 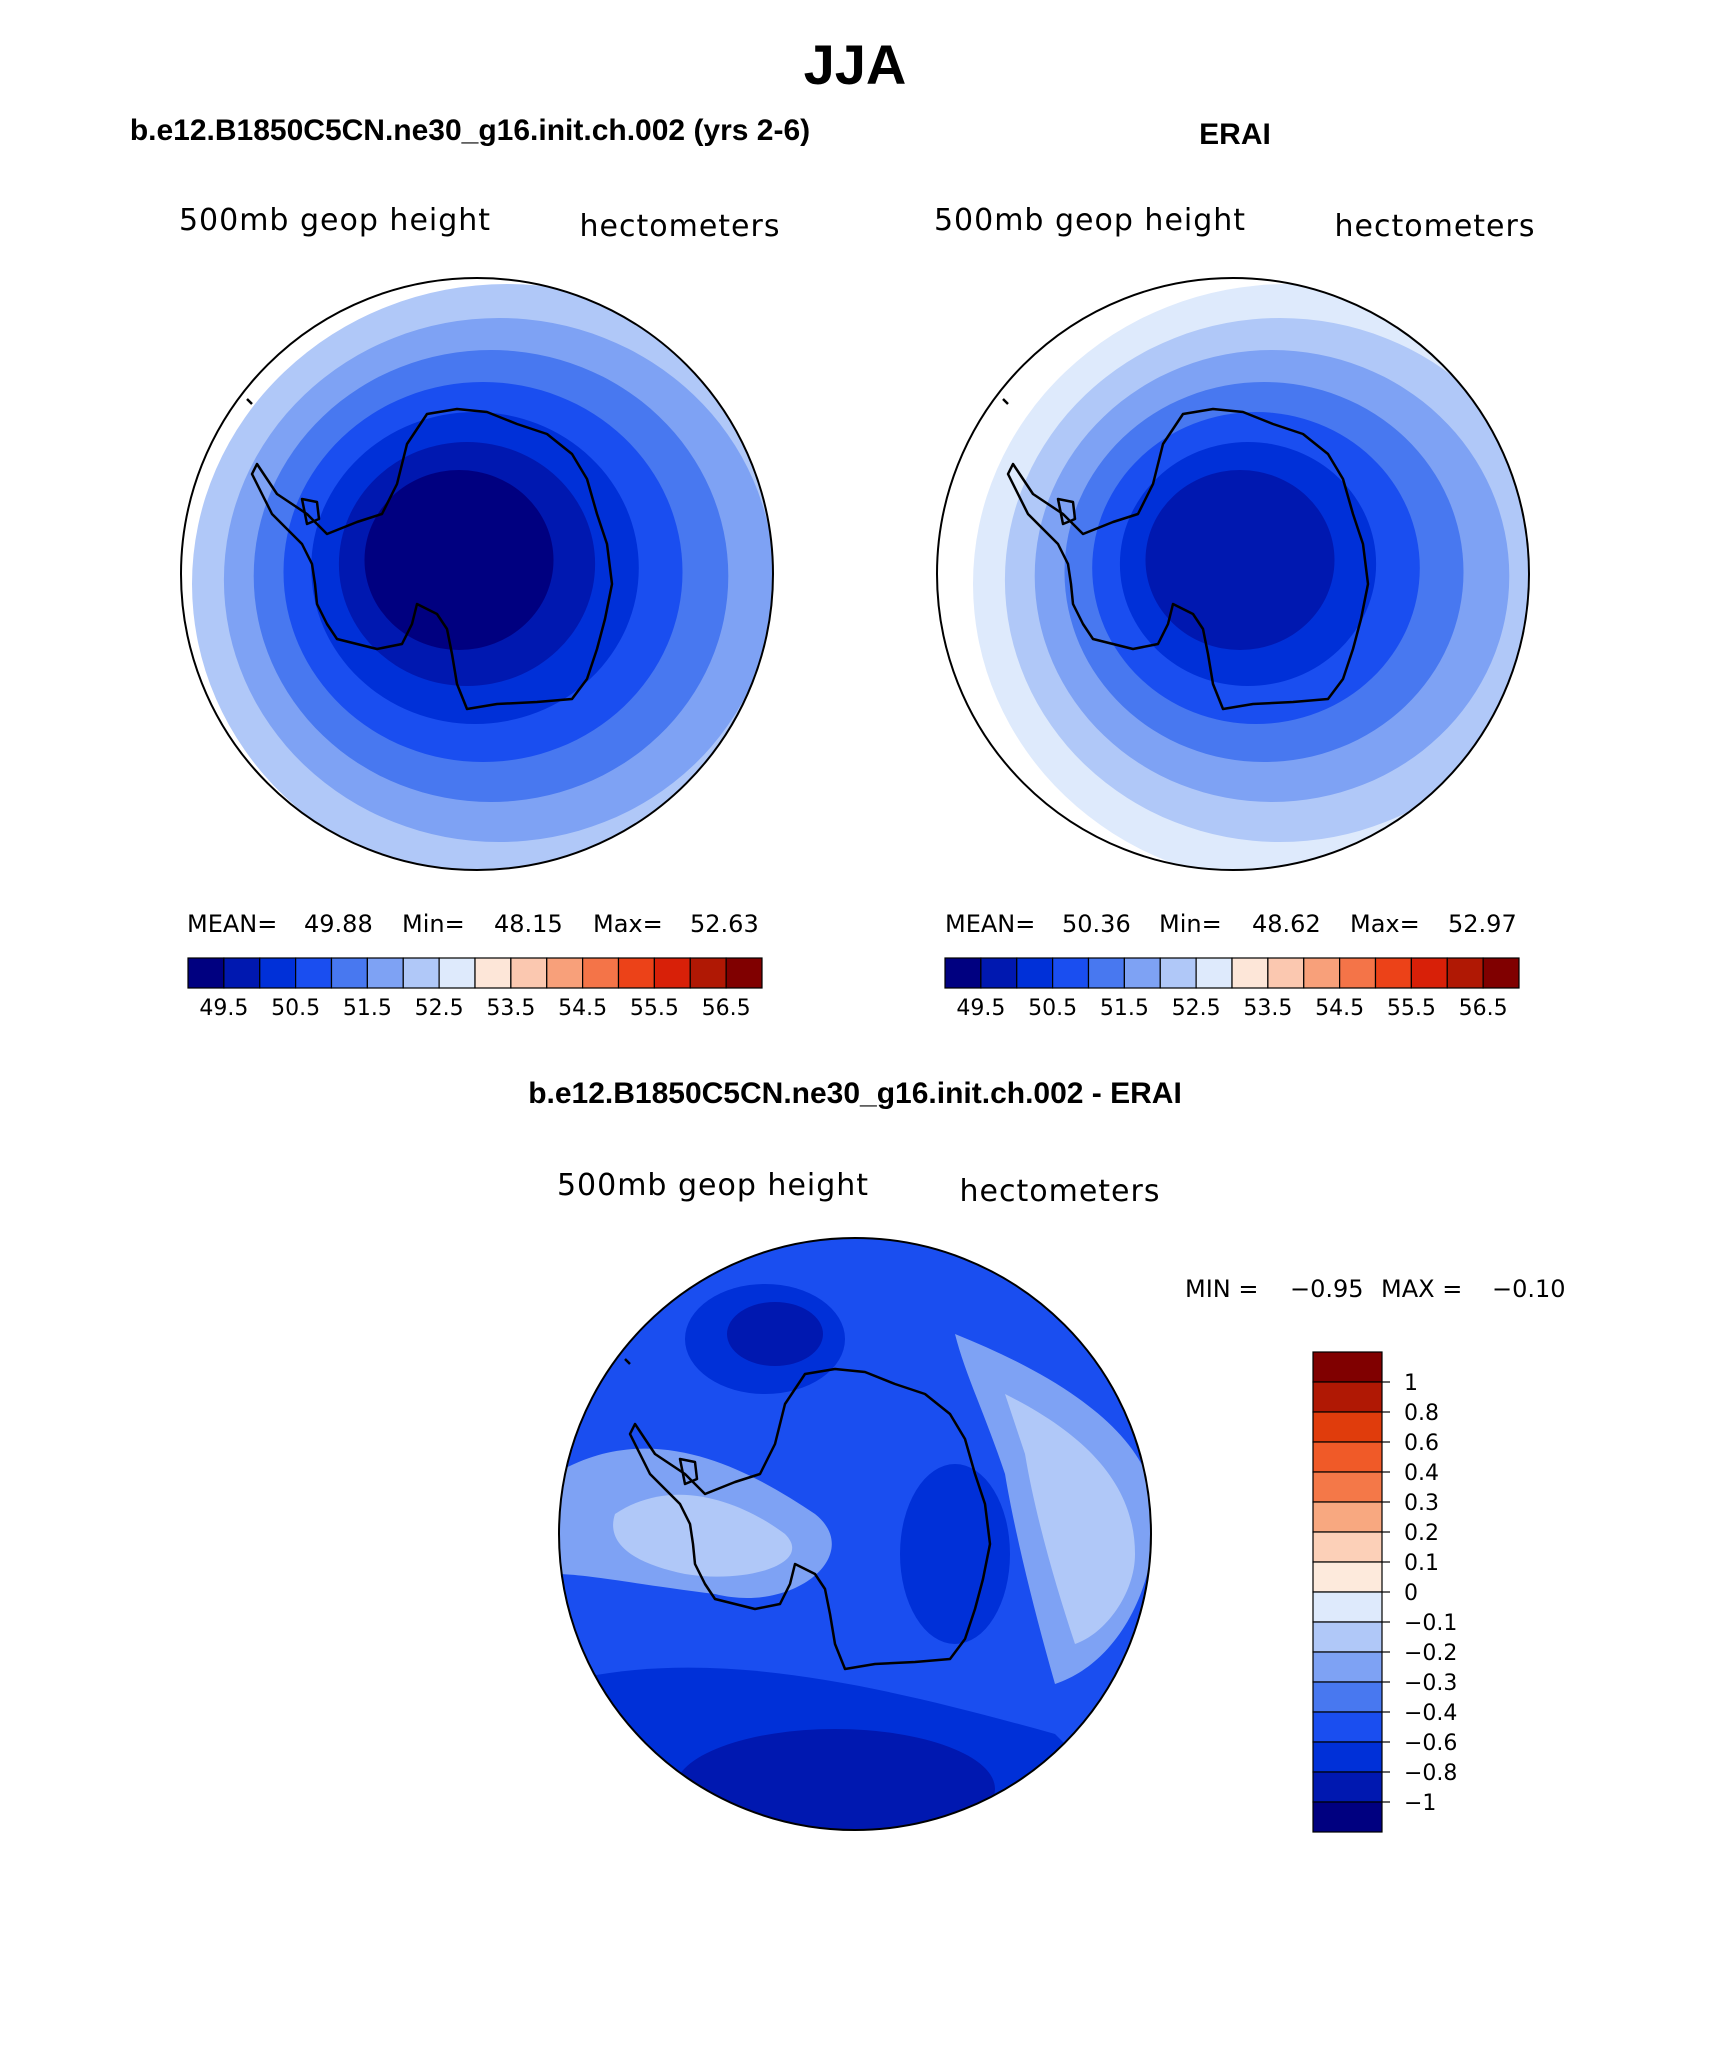 What do you see at coordinates (1421, 1563) in the screenshot?
I see `colorbar-tick-label: 0.1` at bounding box center [1421, 1563].